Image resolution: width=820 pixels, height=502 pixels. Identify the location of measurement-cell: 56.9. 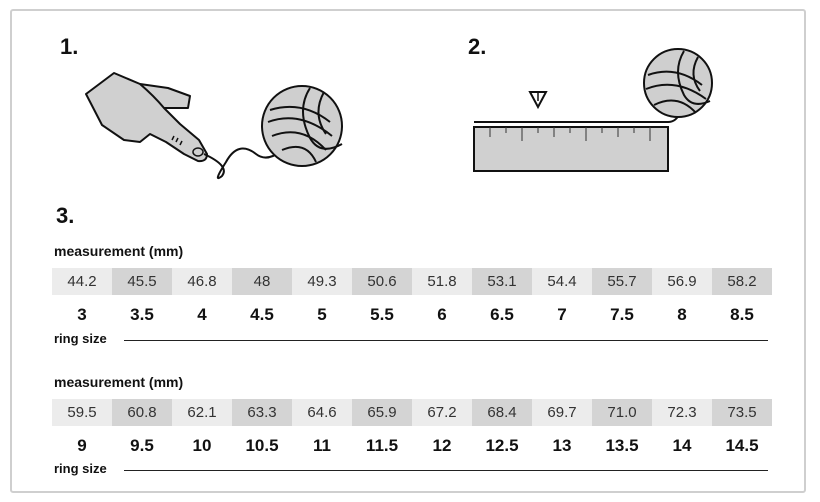
(682, 281).